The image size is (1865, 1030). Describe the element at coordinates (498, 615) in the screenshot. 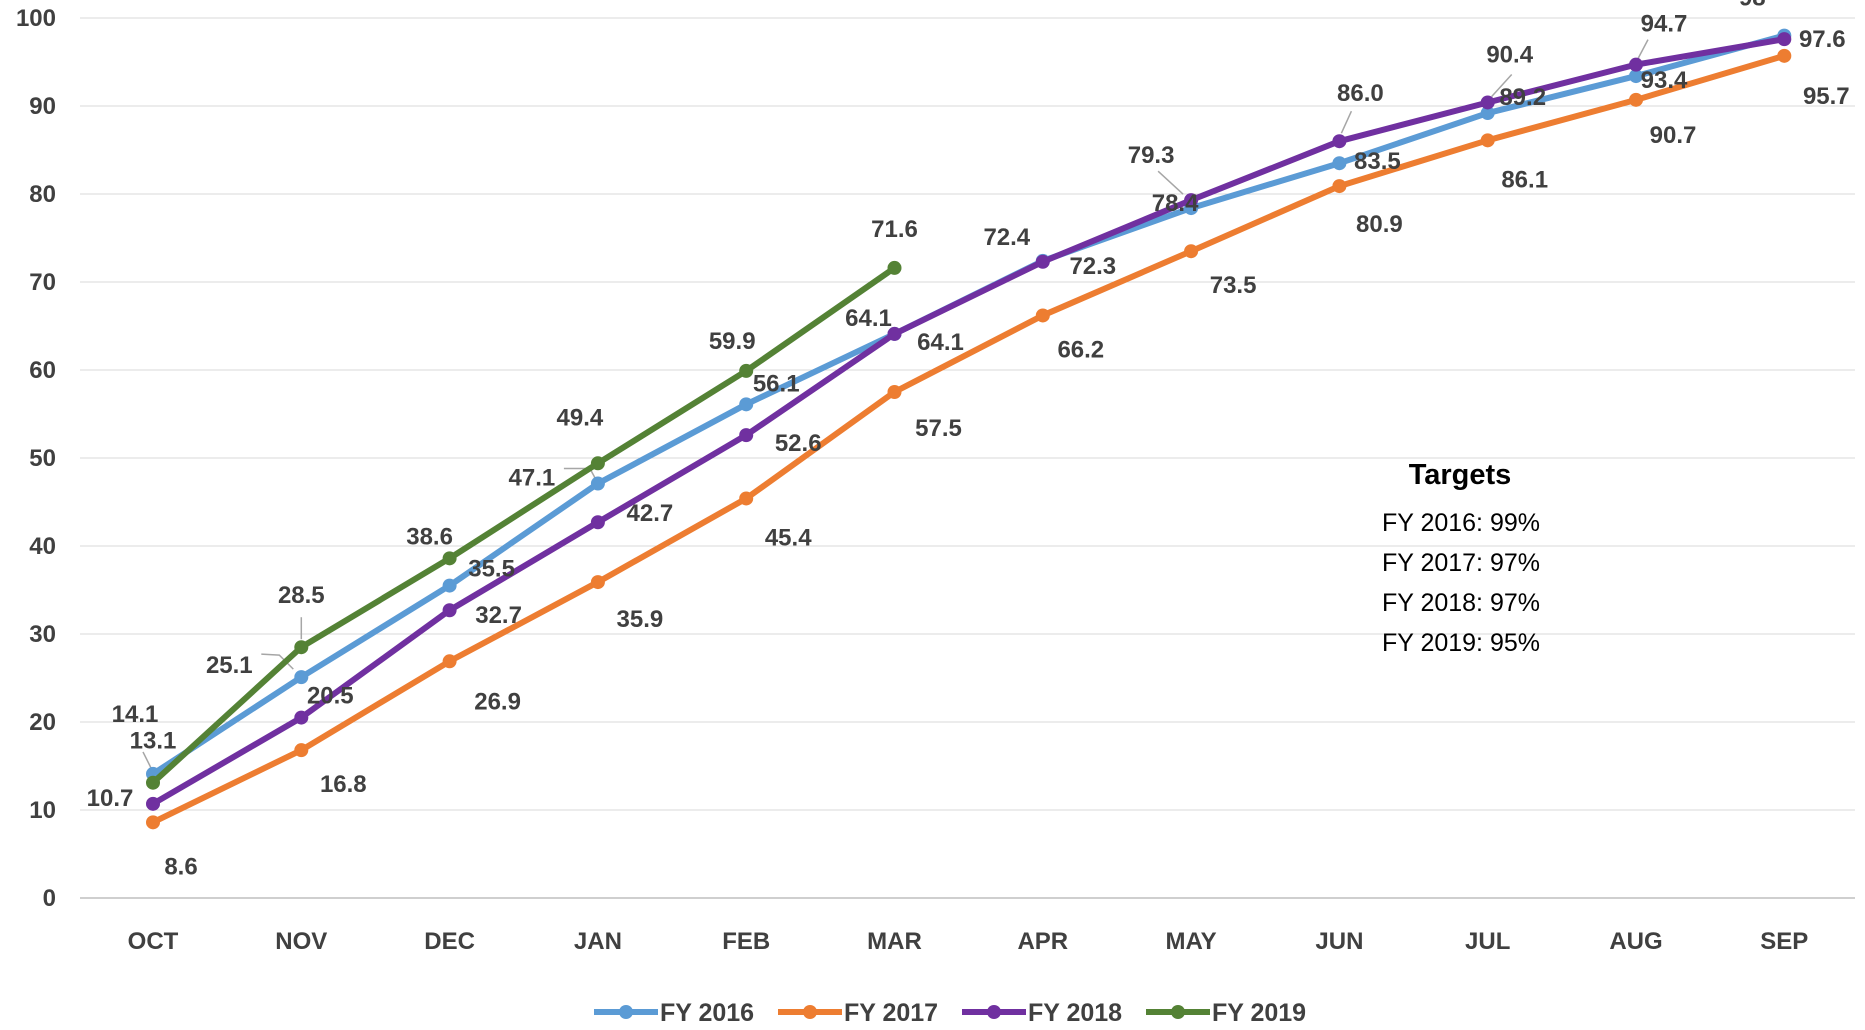

I see `data-label-fy-2018: 32.7` at that location.